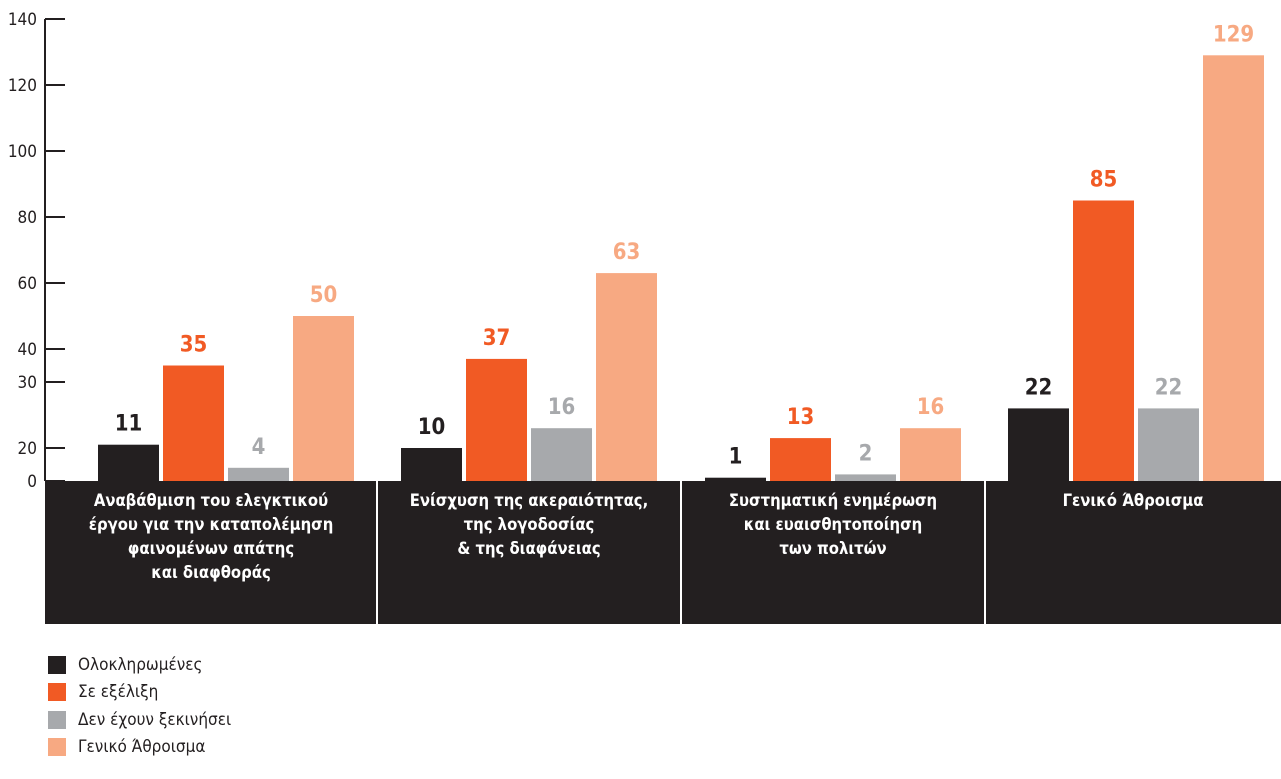 The image size is (1281, 779). I want to click on data-label: 11, so click(129, 424).